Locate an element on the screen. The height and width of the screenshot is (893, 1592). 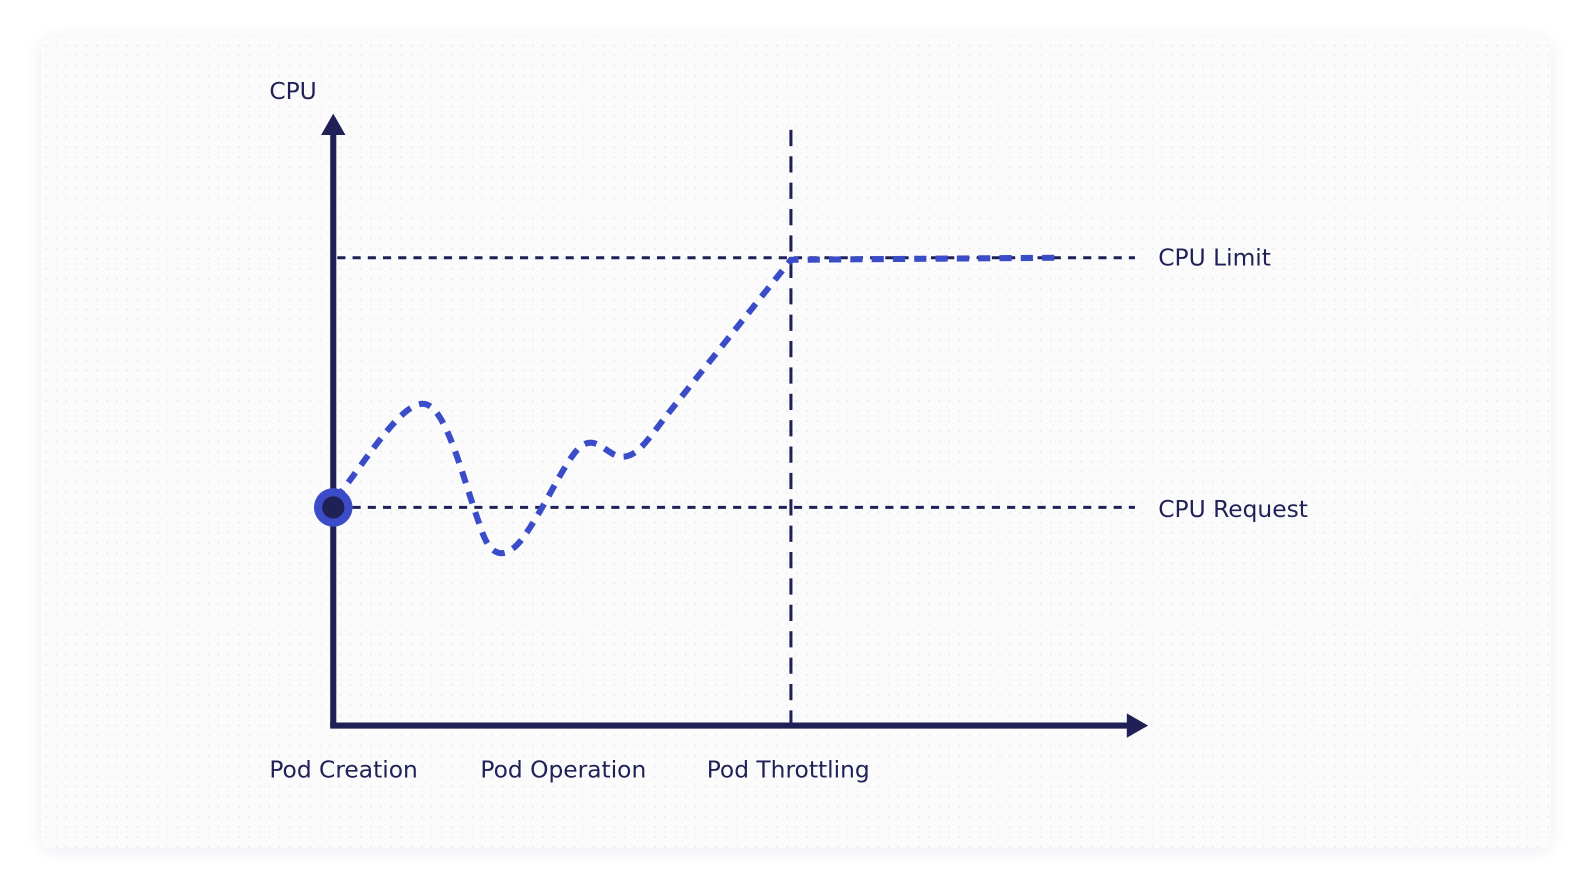
y-arrow is located at coordinates (333, 124).